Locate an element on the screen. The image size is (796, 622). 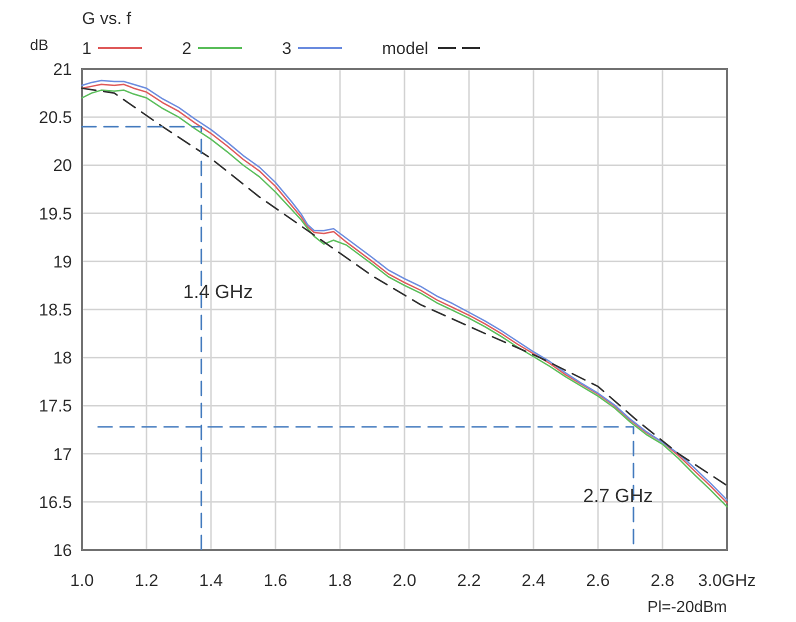
x-tick-label: 2.6 is located at coordinates (598, 580).